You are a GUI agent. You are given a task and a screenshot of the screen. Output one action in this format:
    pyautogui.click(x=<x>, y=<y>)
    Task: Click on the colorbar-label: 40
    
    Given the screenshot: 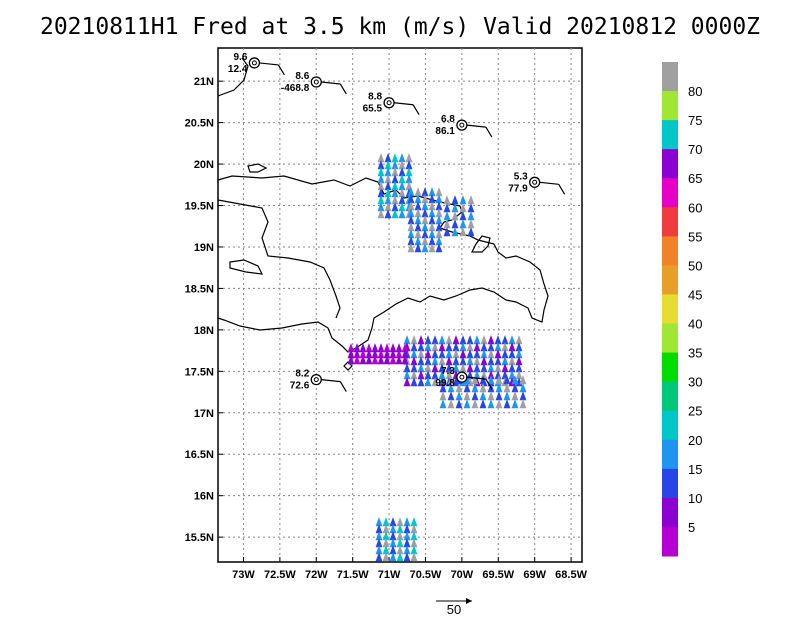 What is the action you would take?
    pyautogui.click(x=695, y=324)
    